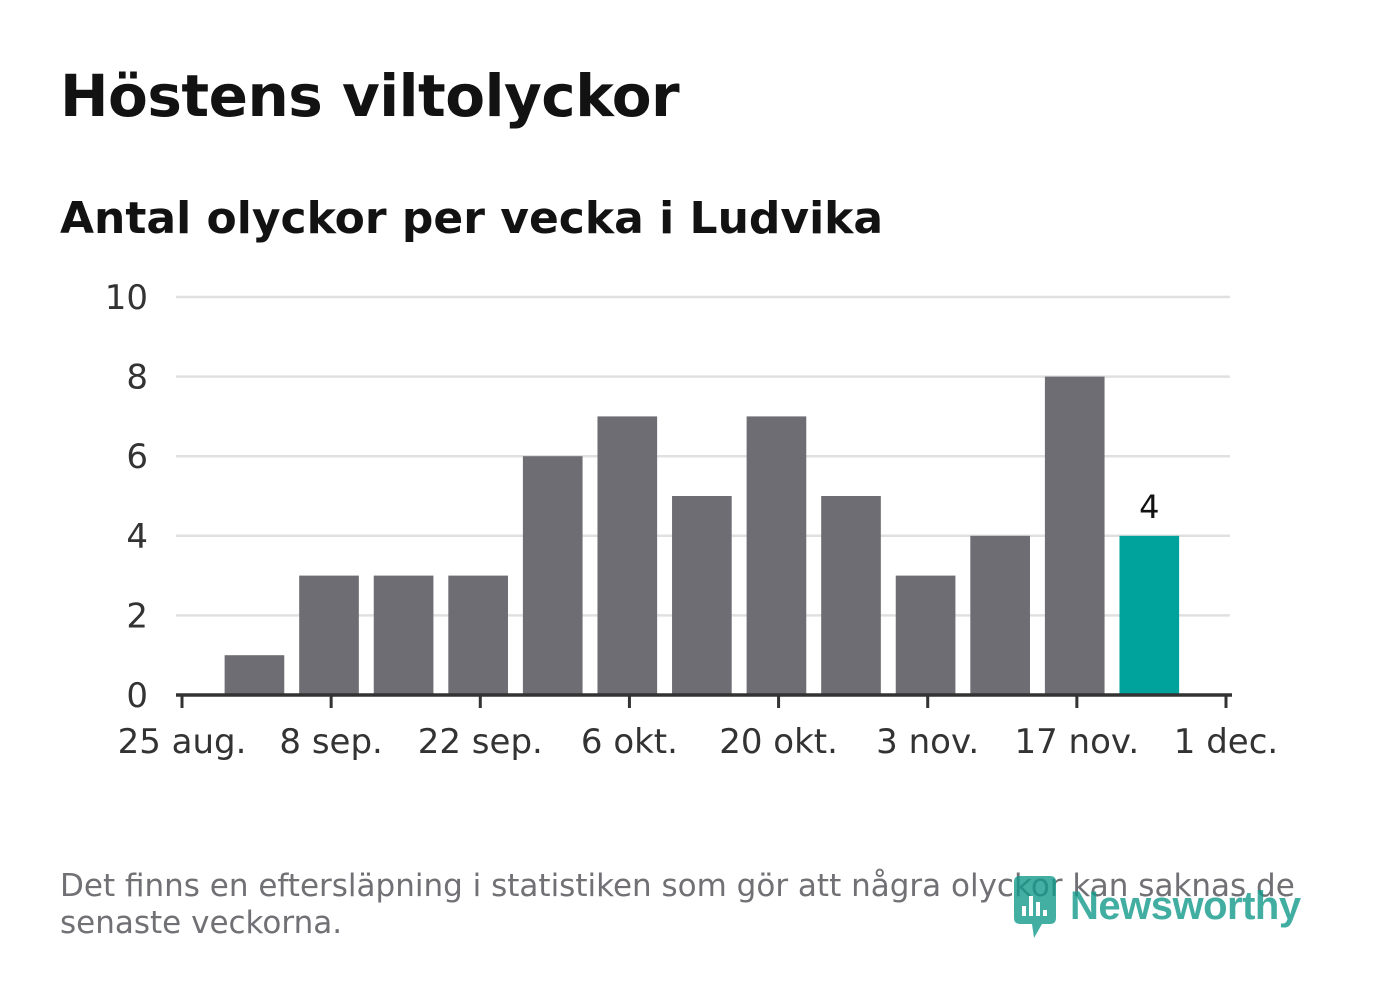 This screenshot has width=1382, height=999. Describe the element at coordinates (1149, 615) in the screenshot. I see `bar-highlight` at that location.